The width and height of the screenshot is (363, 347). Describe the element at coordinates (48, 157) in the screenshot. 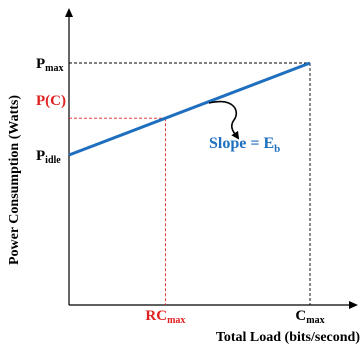

I see `y-tick-label: Pidle` at that location.